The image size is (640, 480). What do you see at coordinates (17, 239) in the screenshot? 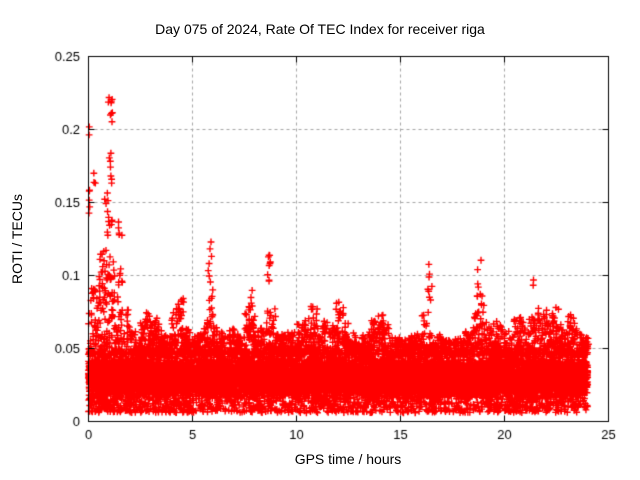
I see `y-axis-label-text: ROTI / TECUs` at bounding box center [17, 239].